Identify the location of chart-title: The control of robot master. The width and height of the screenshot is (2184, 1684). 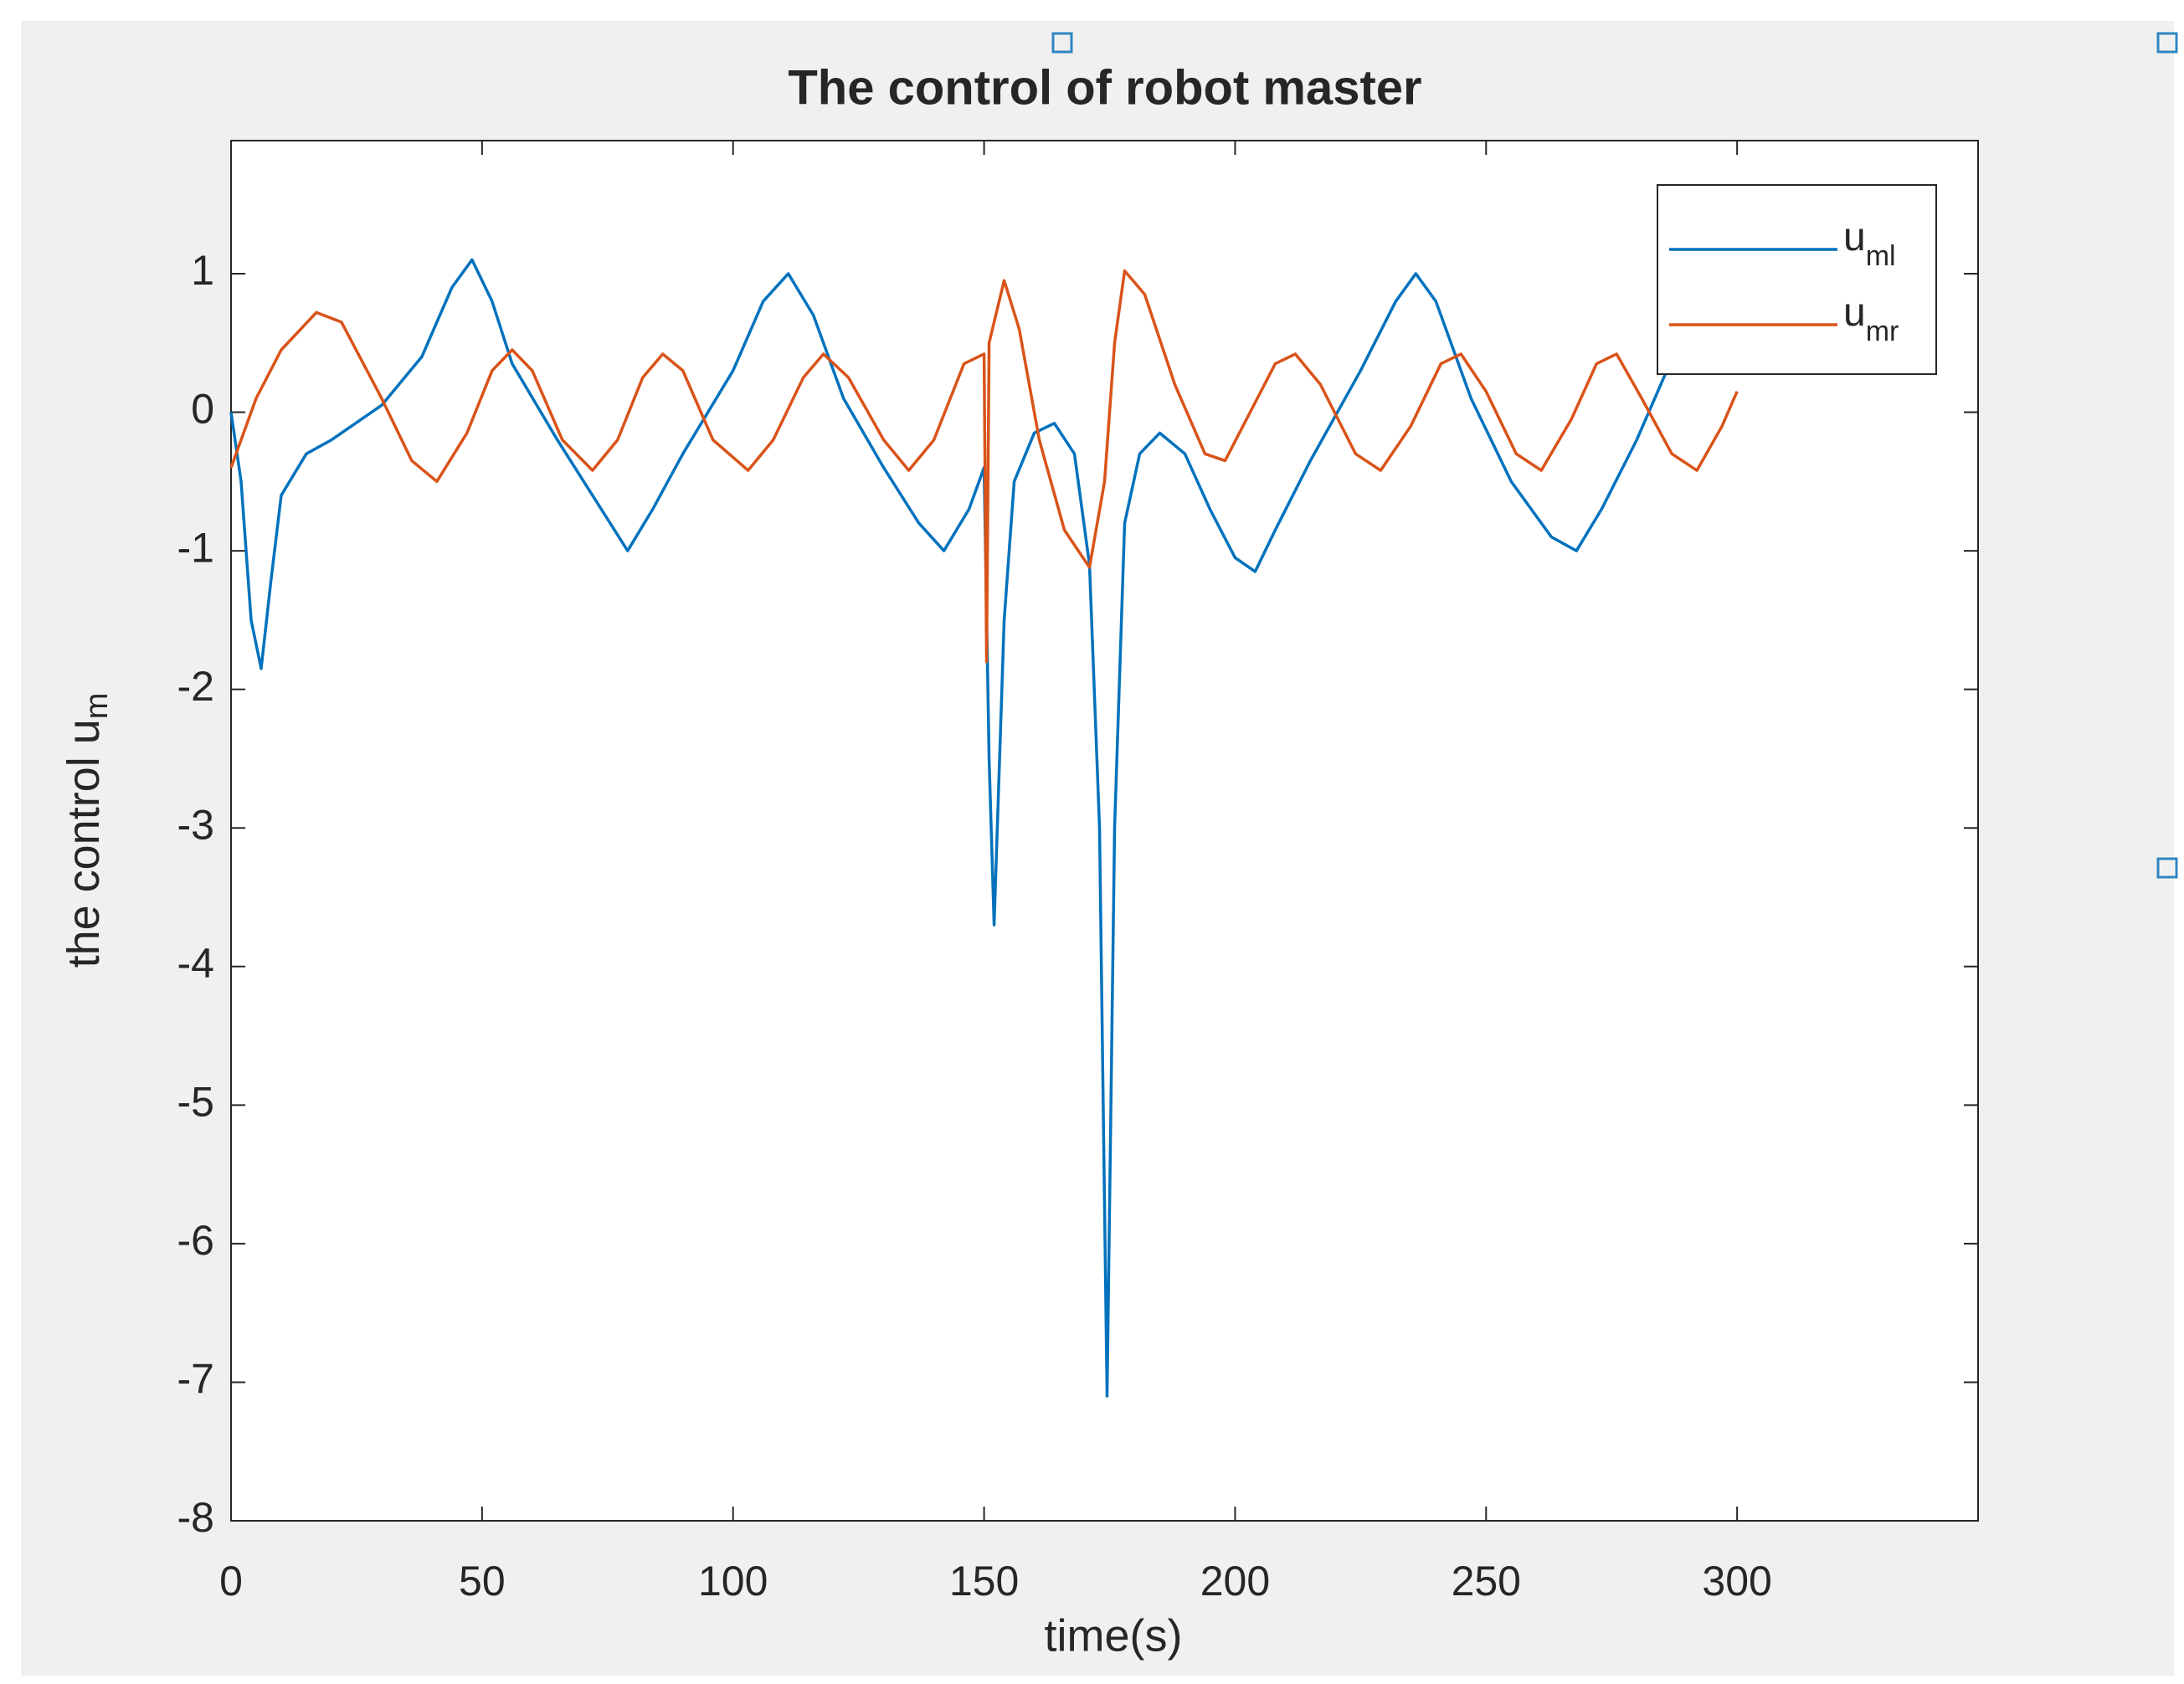
(1104, 87).